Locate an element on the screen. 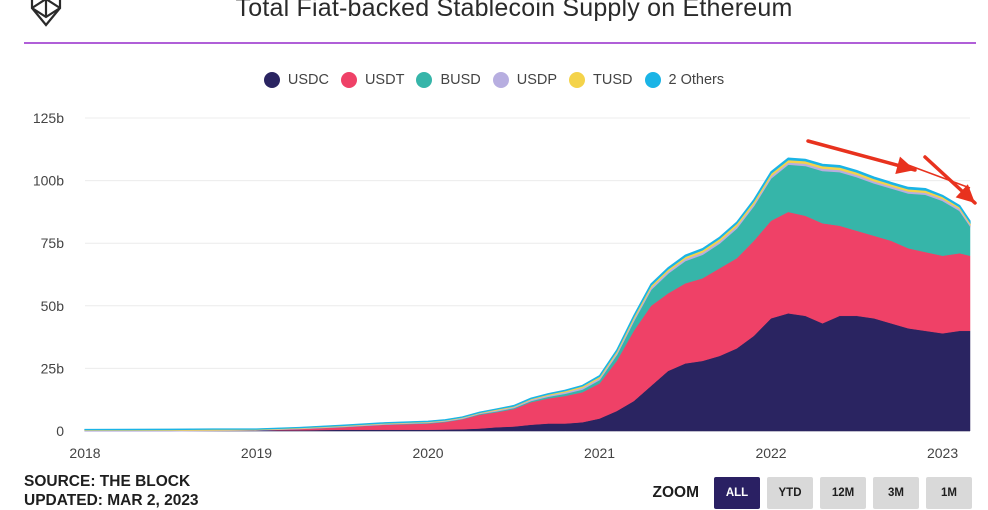 The height and width of the screenshot is (510, 988). source-info: SOURCE: THE BLOCK UPDATED: MAR 2, 2023 is located at coordinates (111, 491).